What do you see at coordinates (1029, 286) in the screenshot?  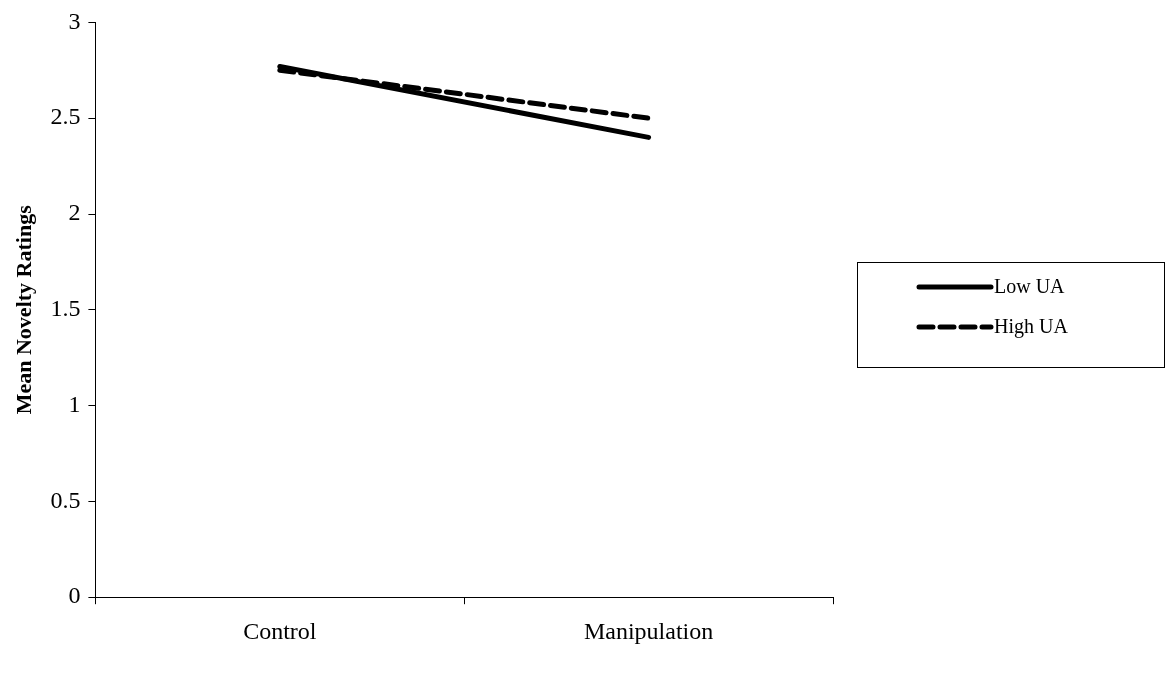 I see `legend-label: Low UA` at bounding box center [1029, 286].